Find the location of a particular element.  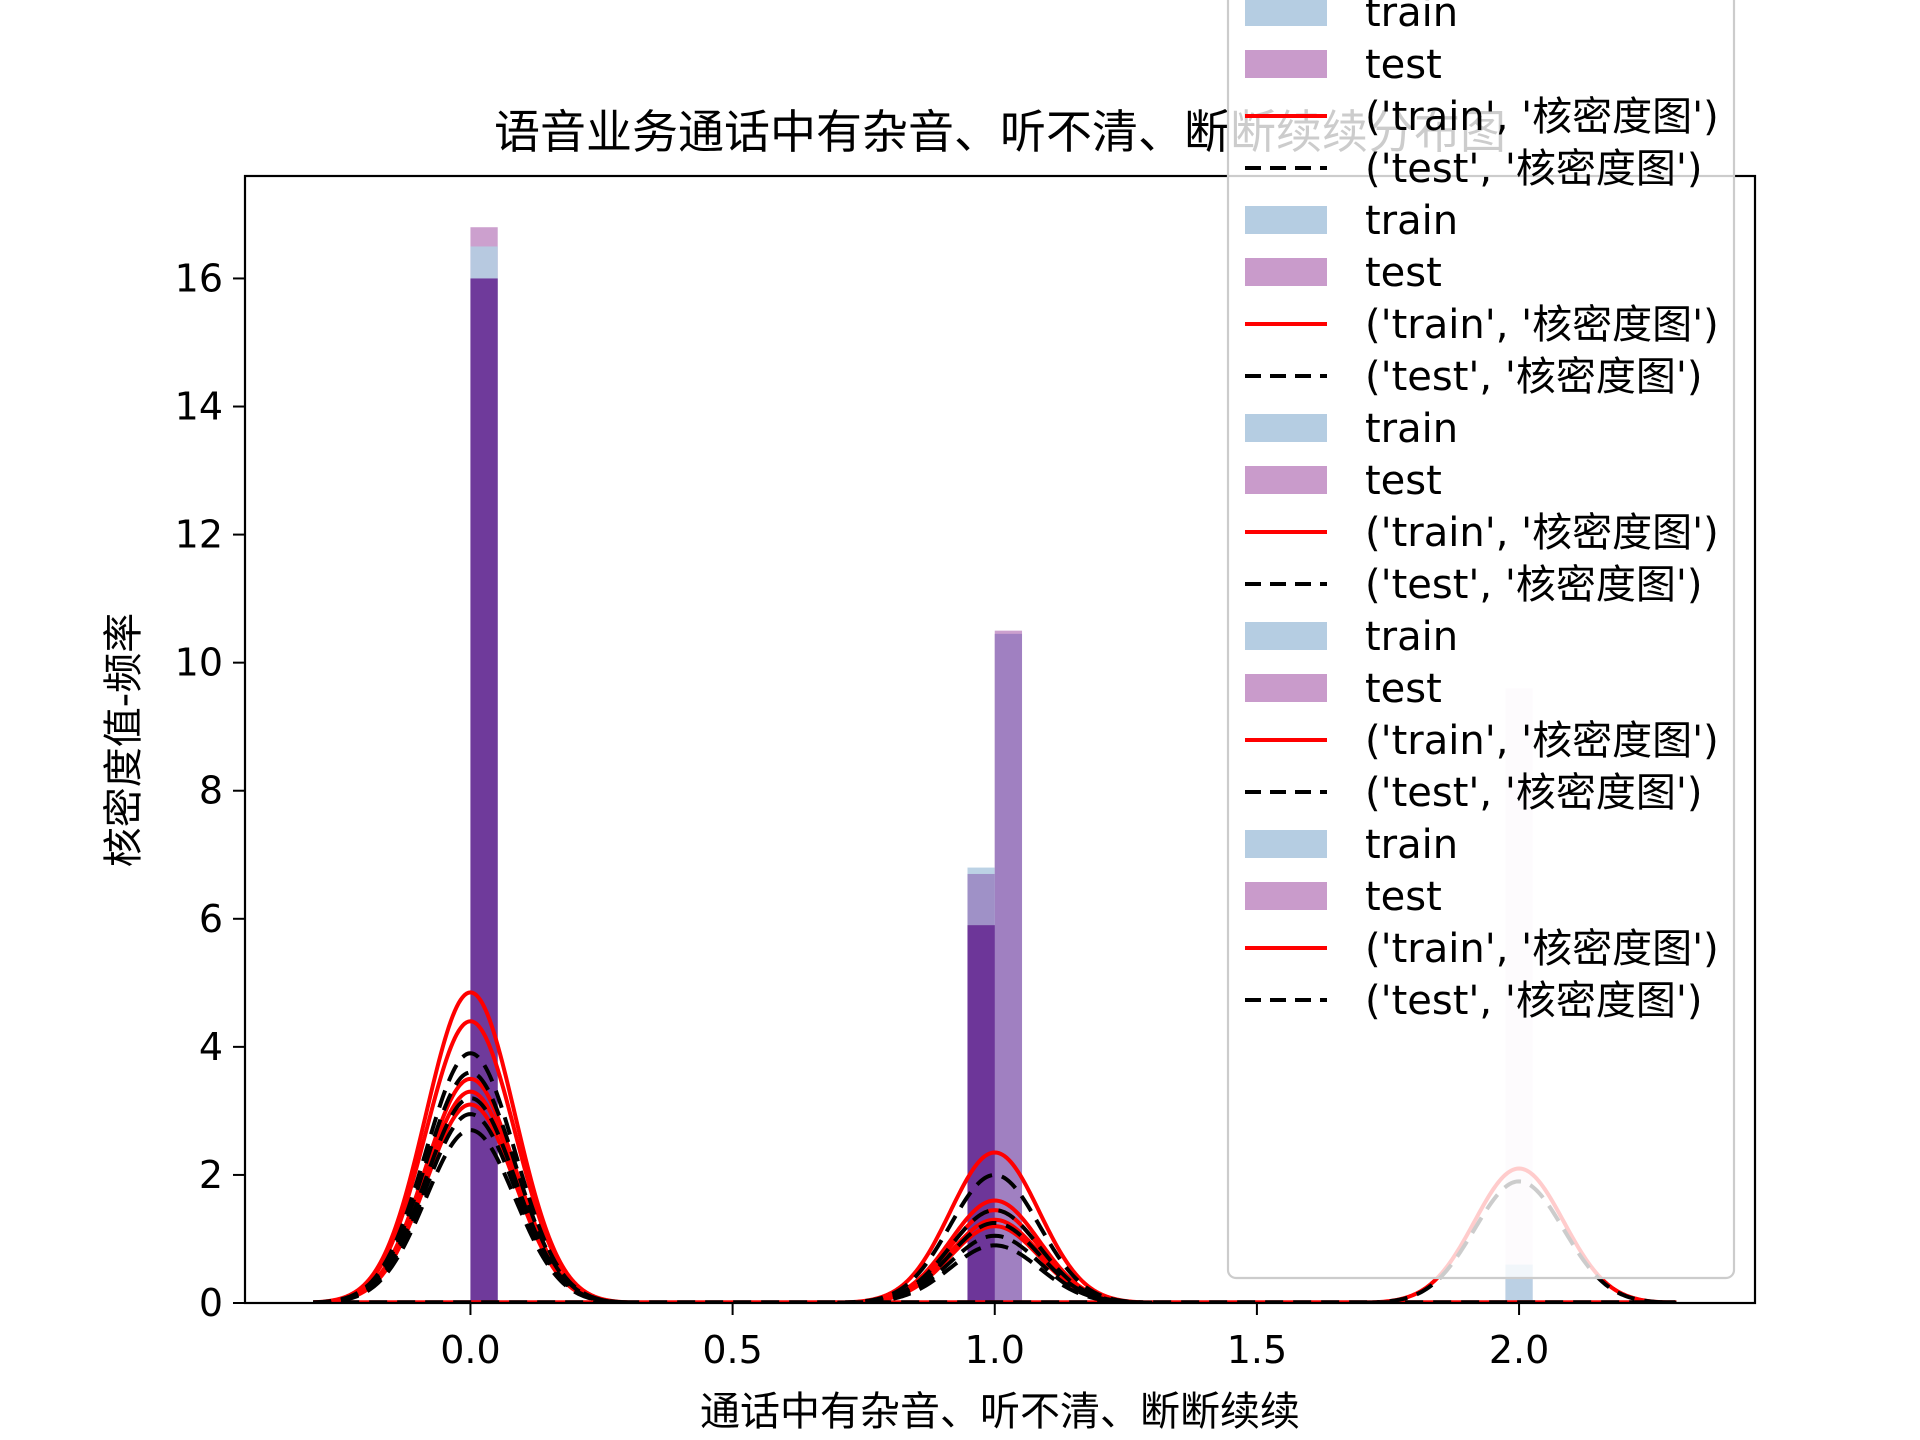

y-tick-label: 14 is located at coordinates (199, 407).